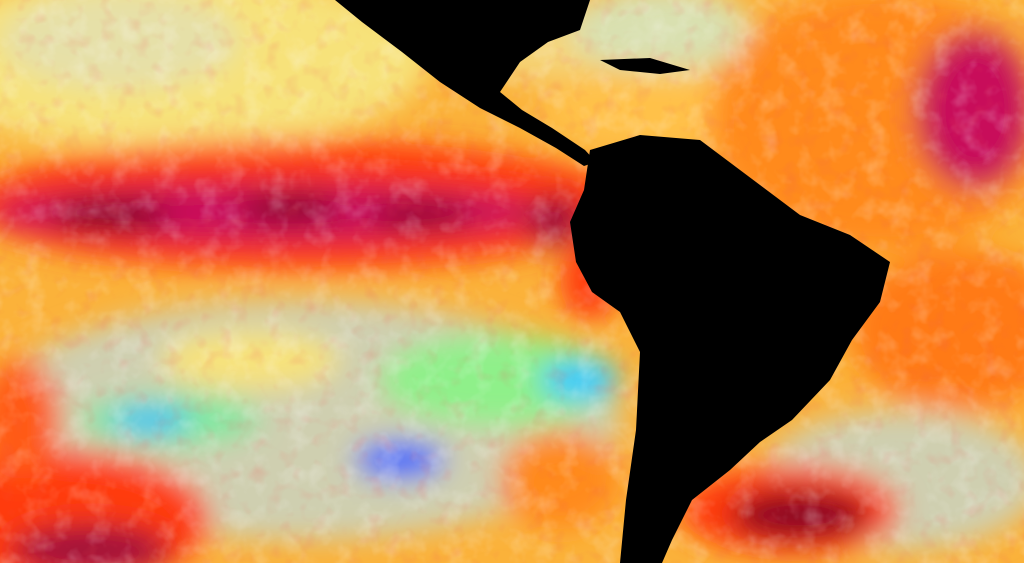 This screenshot has width=1024, height=563. Describe the element at coordinates (465, 83) in the screenshot. I see `north-central-america` at that location.